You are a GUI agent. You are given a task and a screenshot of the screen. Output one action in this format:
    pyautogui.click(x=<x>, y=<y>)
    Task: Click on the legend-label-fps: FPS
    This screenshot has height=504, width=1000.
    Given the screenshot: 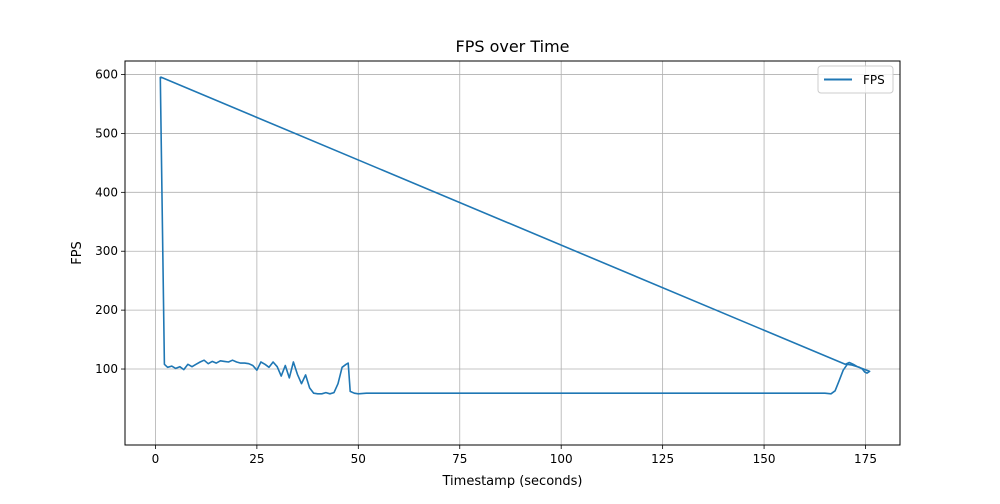 What is the action you would take?
    pyautogui.click(x=874, y=80)
    